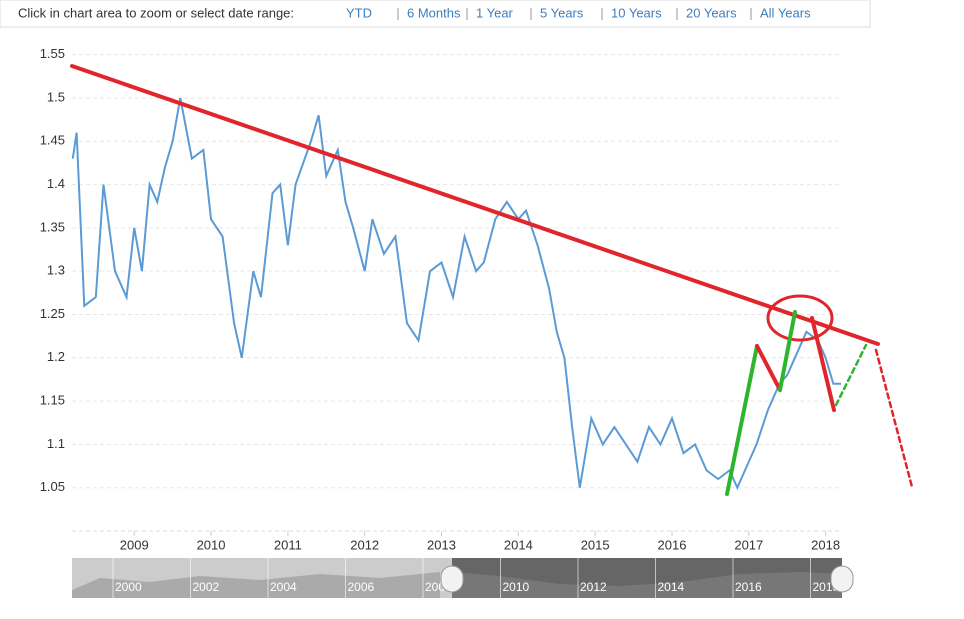 The width and height of the screenshot is (964, 619). What do you see at coordinates (359, 12) in the screenshot?
I see `range-button: YTD` at bounding box center [359, 12].